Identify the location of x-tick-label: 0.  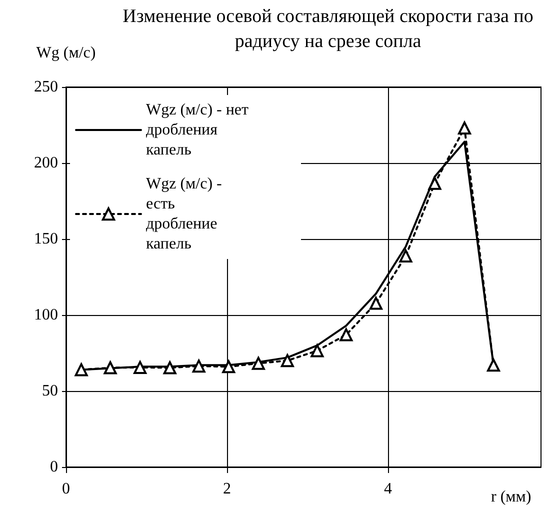
(66, 489).